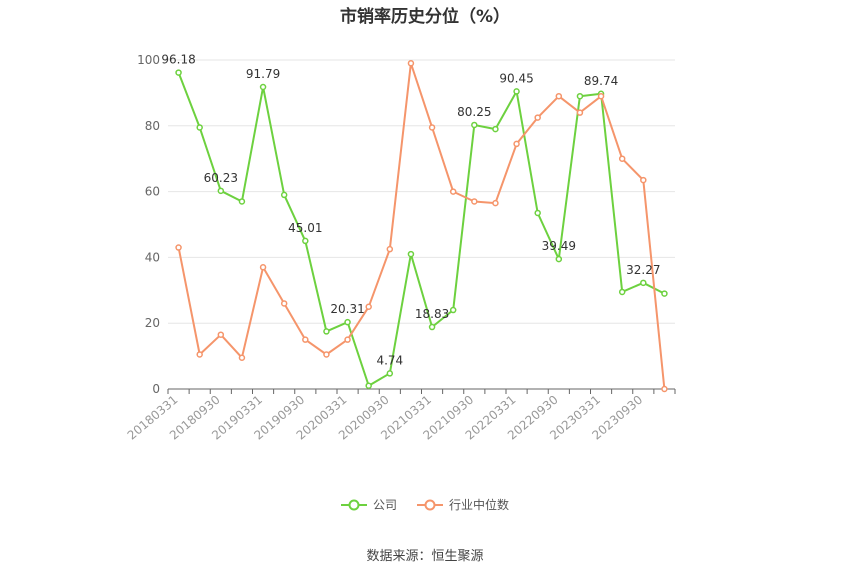 The height and width of the screenshot is (575, 850). What do you see at coordinates (152, 323) in the screenshot?
I see `y-tick-label: 20` at bounding box center [152, 323].